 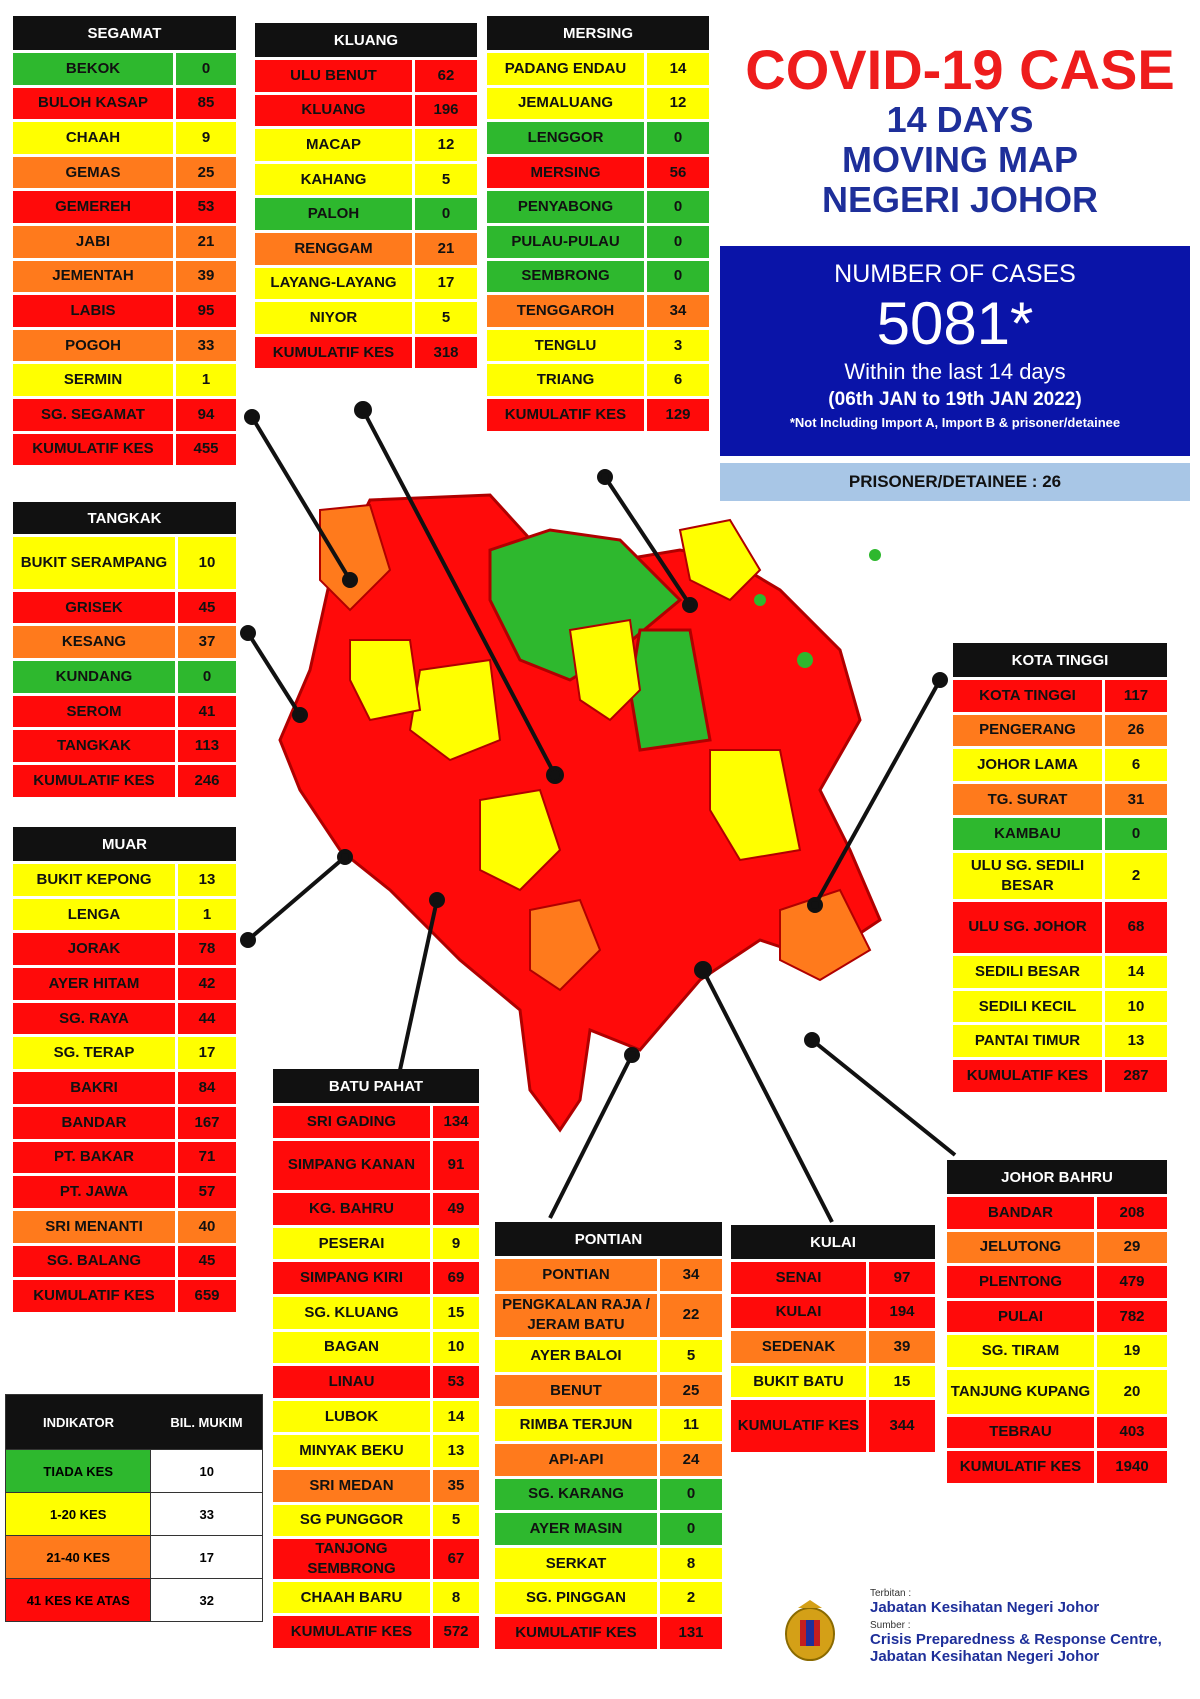 I want to click on case-count: 33, so click(x=206, y=345).